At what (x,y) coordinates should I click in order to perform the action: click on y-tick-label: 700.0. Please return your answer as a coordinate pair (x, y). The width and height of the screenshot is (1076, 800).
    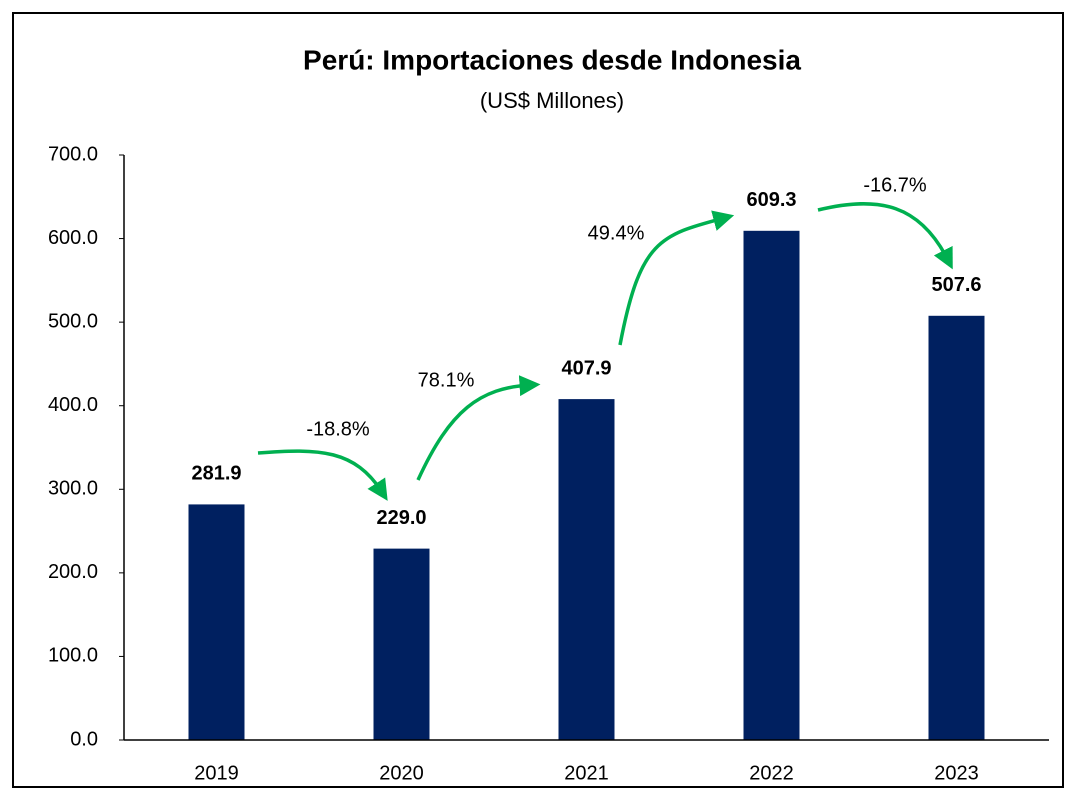
    Looking at the image, I should click on (73, 154).